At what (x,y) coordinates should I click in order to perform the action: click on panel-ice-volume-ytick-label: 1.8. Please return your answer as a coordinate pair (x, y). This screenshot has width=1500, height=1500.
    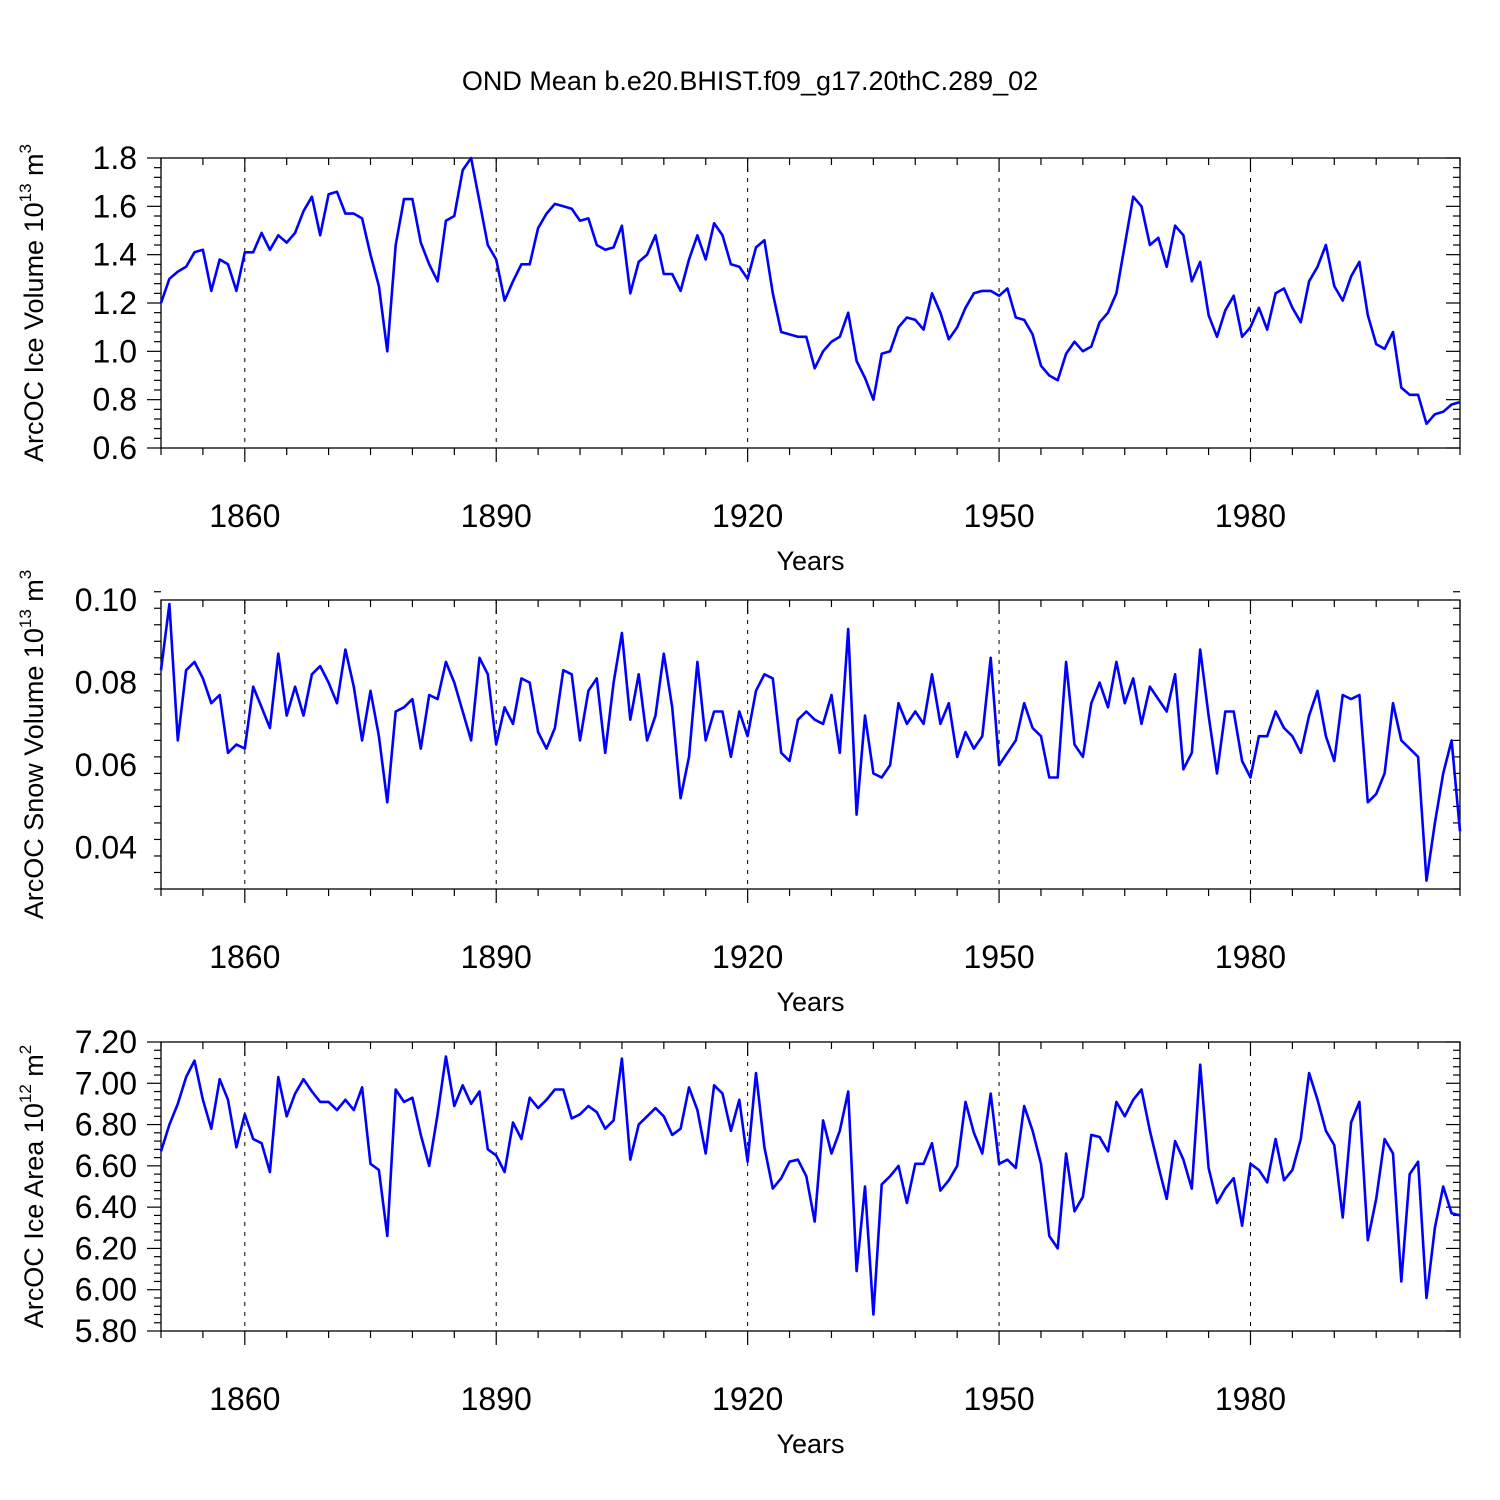
    Looking at the image, I should click on (115, 158).